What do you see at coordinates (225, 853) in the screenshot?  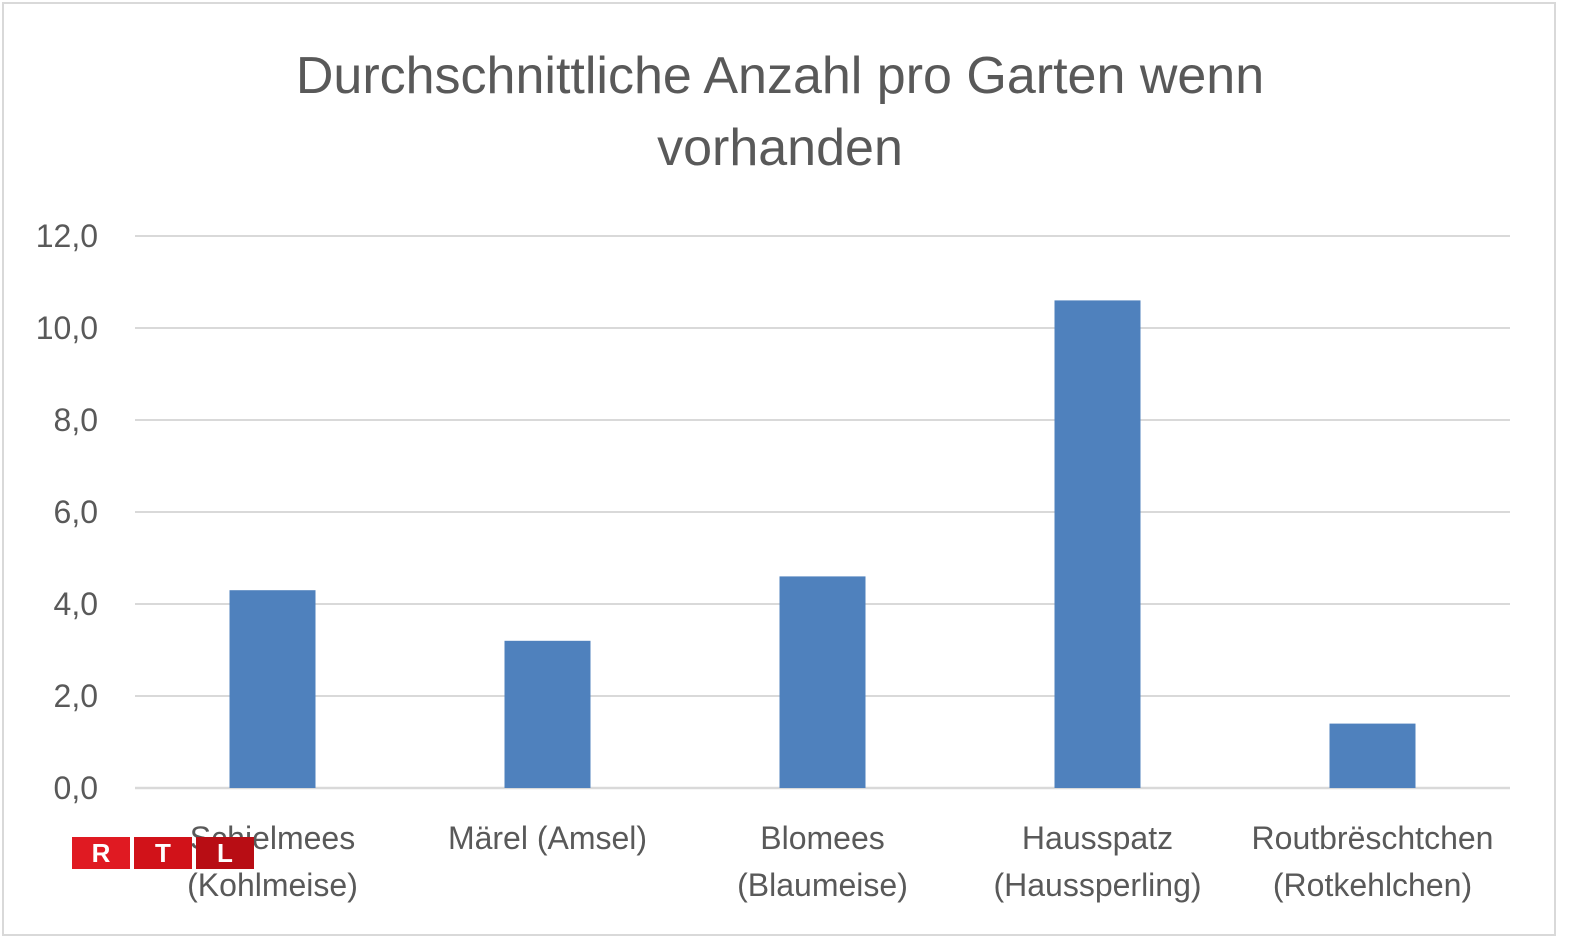 I see `rtl-logo-letter-l: L` at bounding box center [225, 853].